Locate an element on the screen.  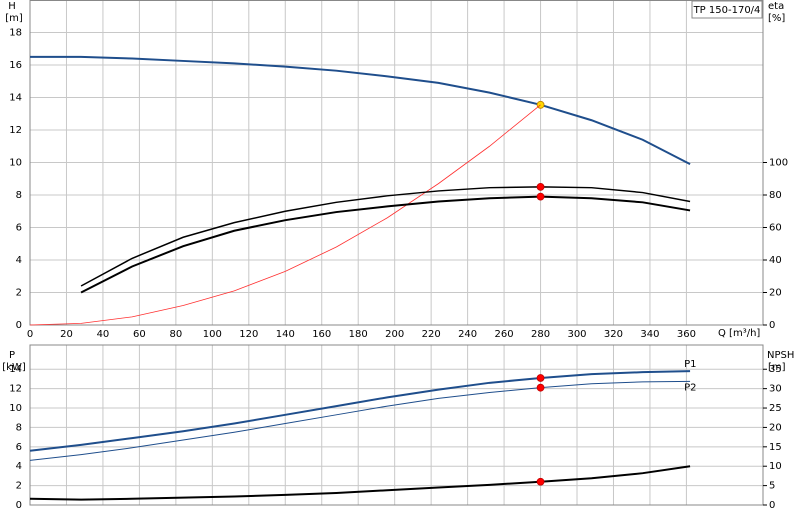
y-tick-label: 18 is located at coordinates (15, 33).